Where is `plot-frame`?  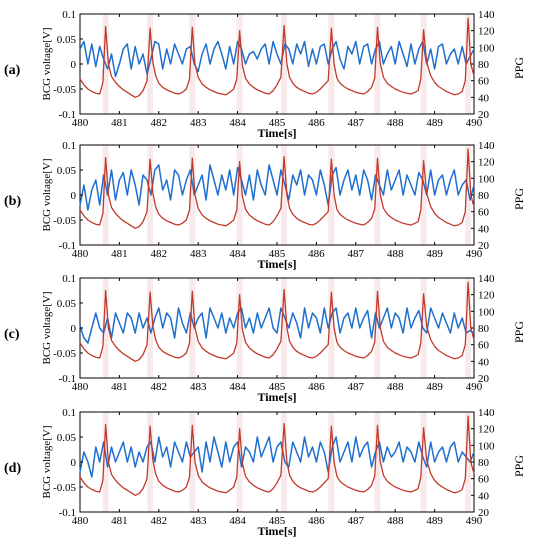
plot-frame is located at coordinates (277, 328).